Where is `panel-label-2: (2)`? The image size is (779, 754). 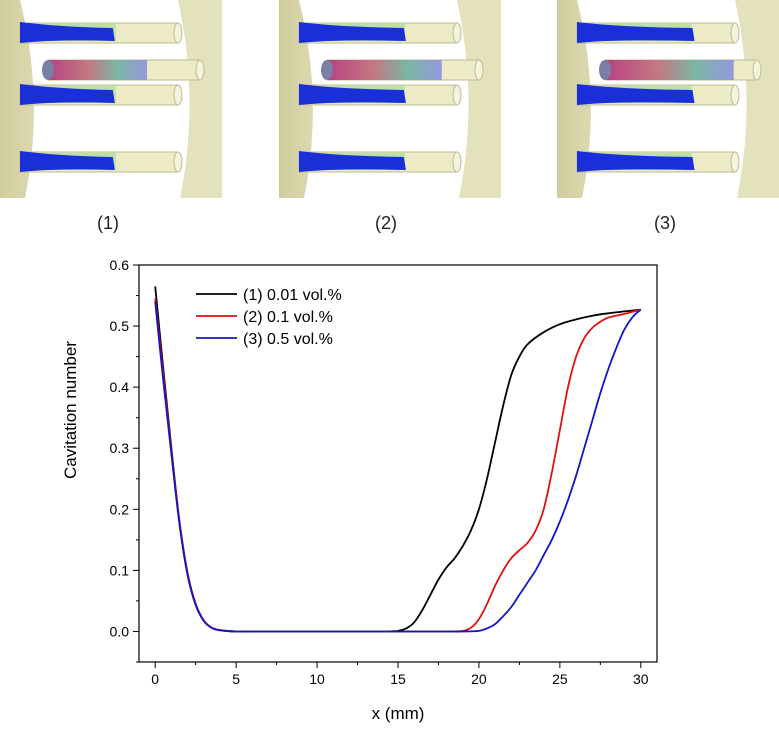
panel-label-2: (2) is located at coordinates (386, 223).